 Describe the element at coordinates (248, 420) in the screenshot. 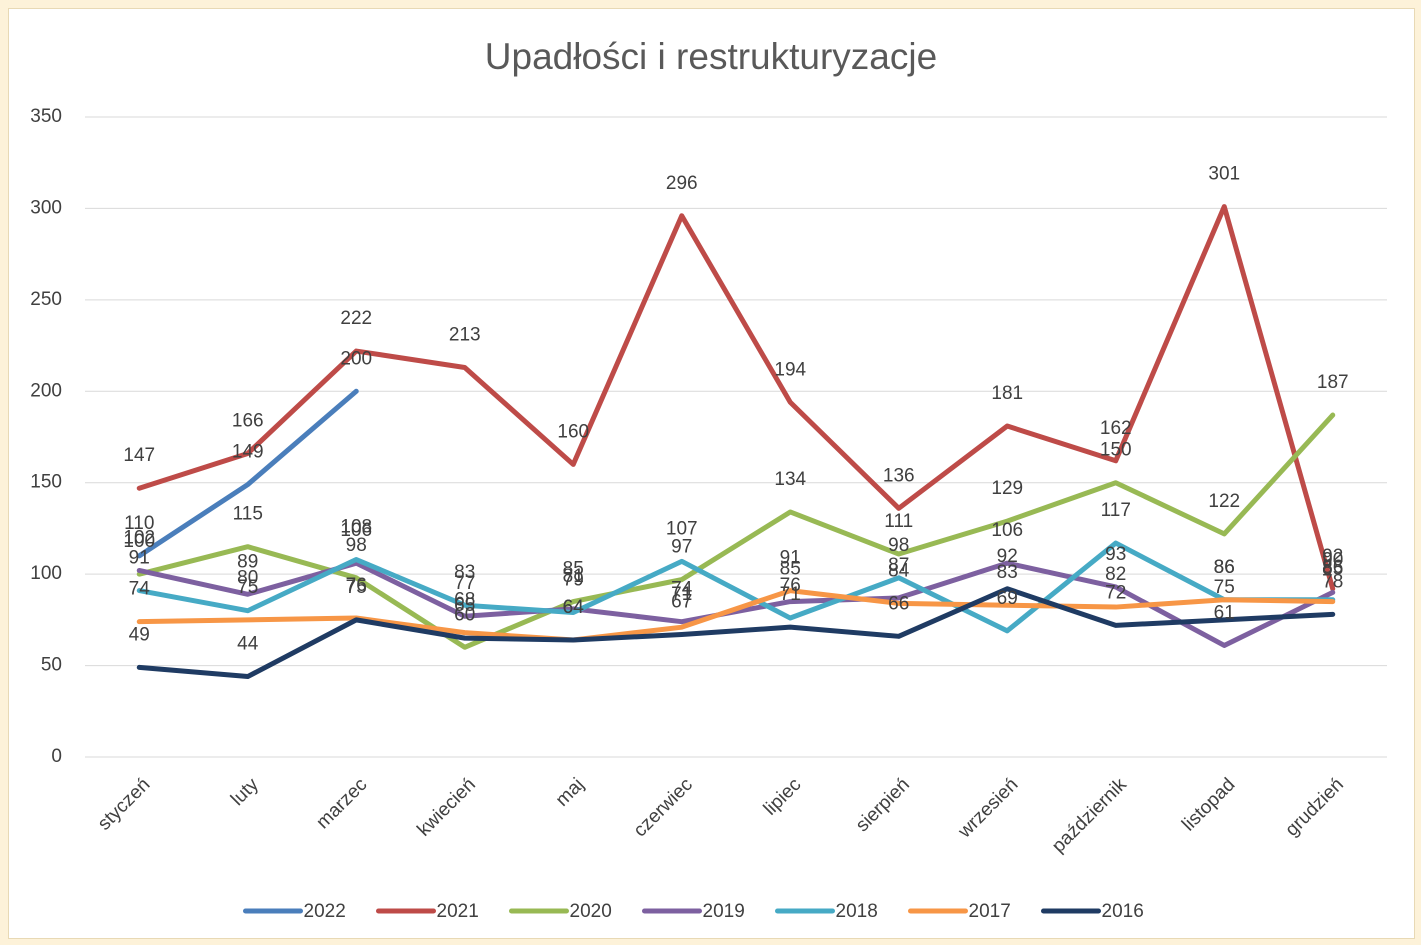

I see `data-label: 166` at that location.